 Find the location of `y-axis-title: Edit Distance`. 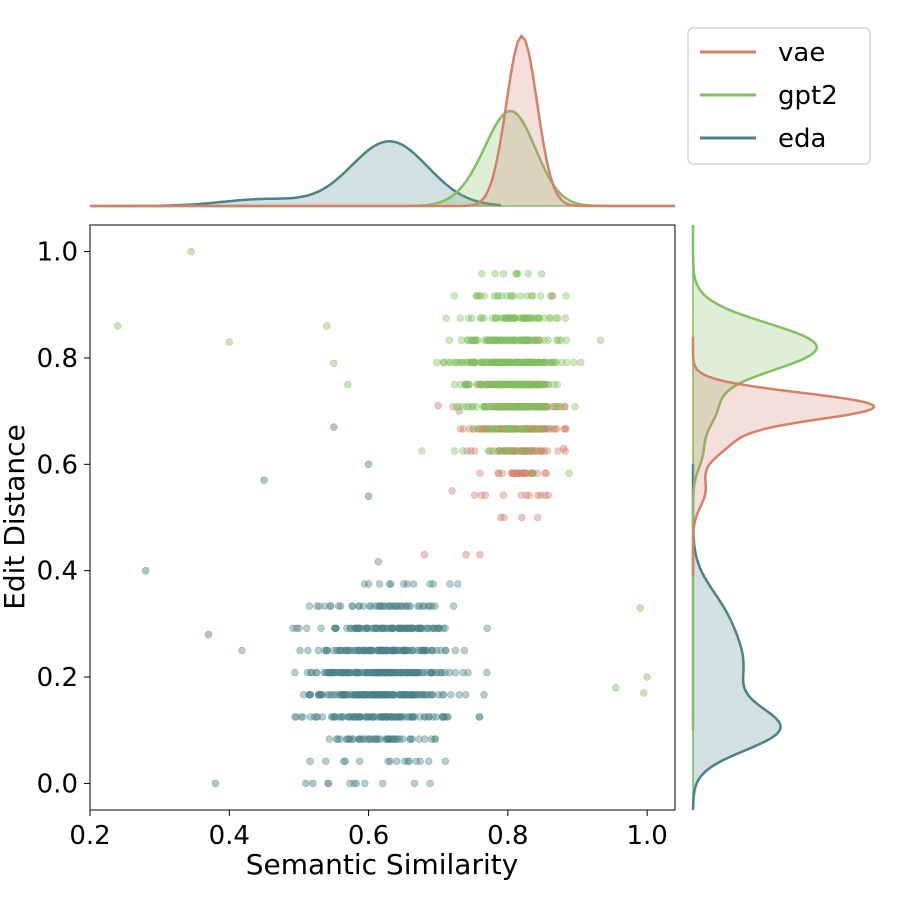

y-axis-title: Edit Distance is located at coordinates (15, 517).